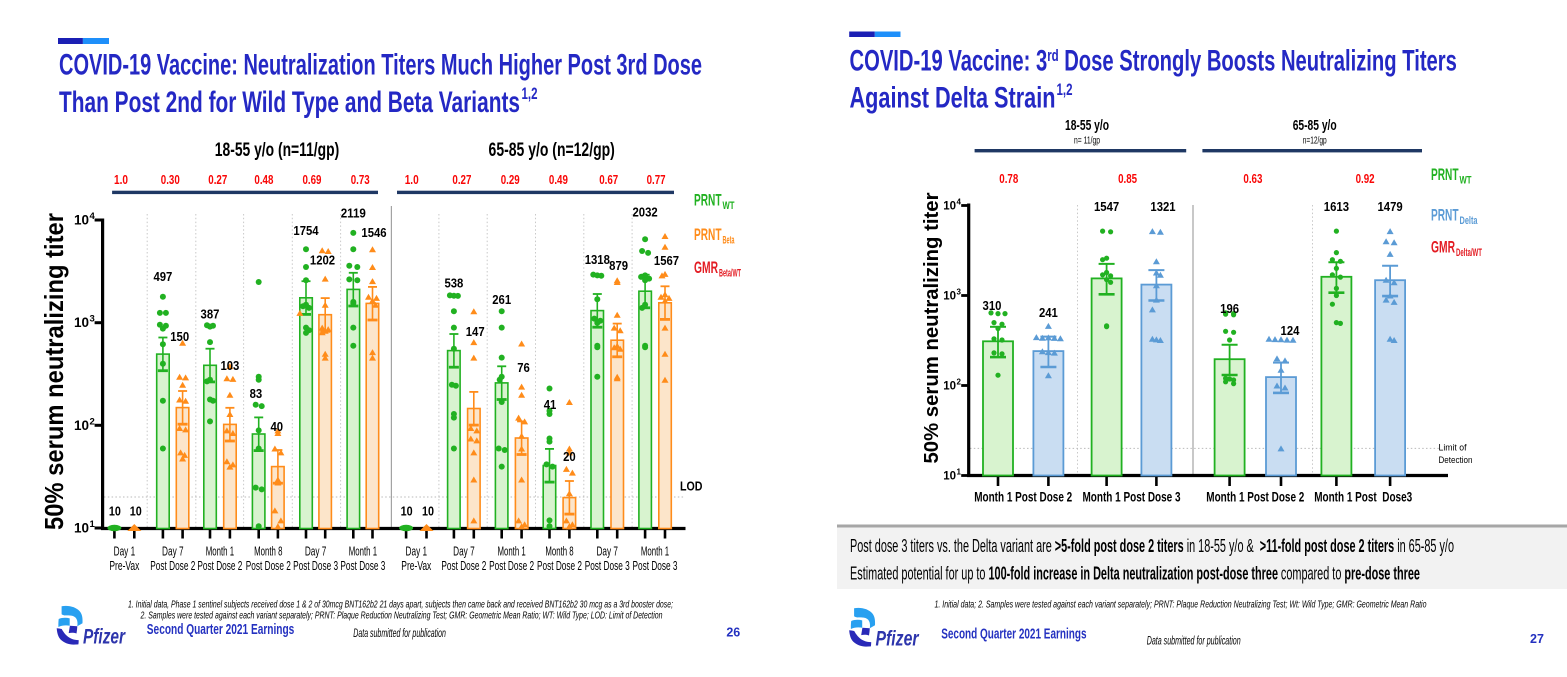 The height and width of the screenshot is (677, 1567). I want to click on svg-text: 0.73, so click(360, 180).